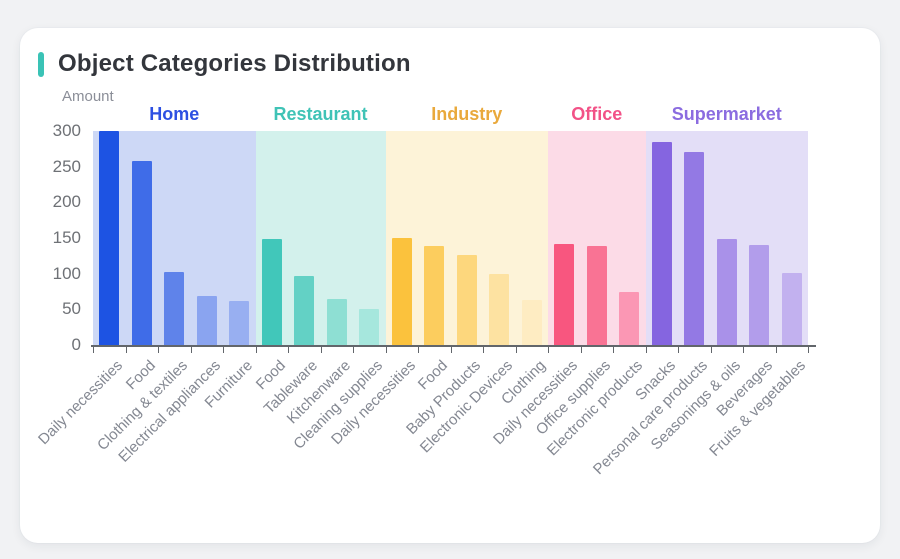 The height and width of the screenshot is (559, 900). I want to click on bar-electronic-devices, so click(499, 309).